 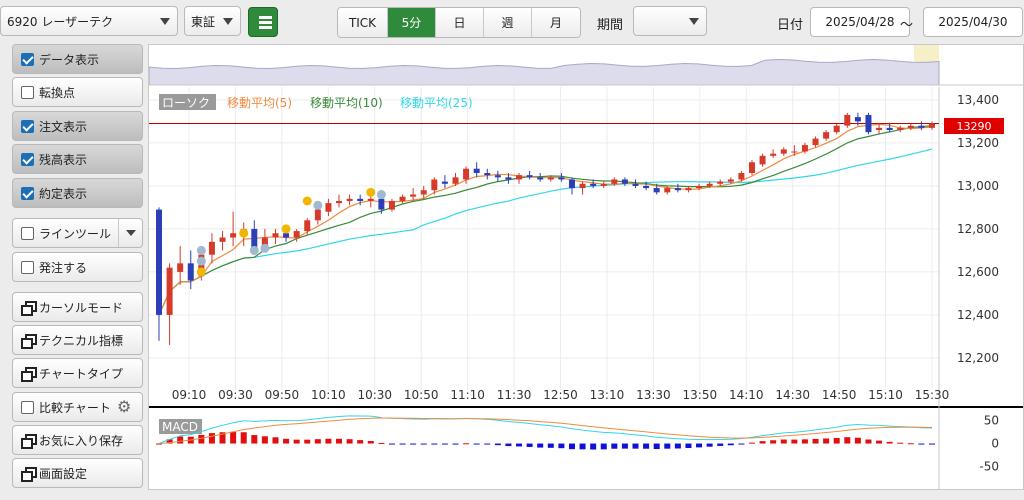 What do you see at coordinates (77, 340) in the screenshot?
I see `technical-indicators-button: テクニカル指標` at bounding box center [77, 340].